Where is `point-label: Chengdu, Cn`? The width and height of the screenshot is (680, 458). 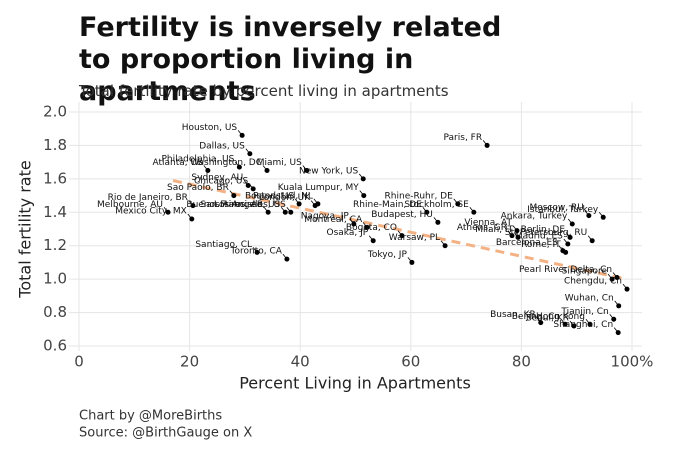
point-label: Chengdu, Cn is located at coordinates (593, 282).